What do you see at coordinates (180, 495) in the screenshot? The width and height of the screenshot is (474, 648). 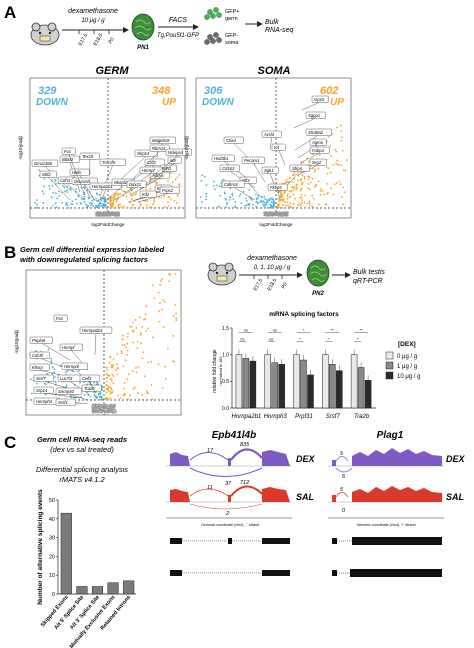 I see `sal-coverage` at bounding box center [180, 495].